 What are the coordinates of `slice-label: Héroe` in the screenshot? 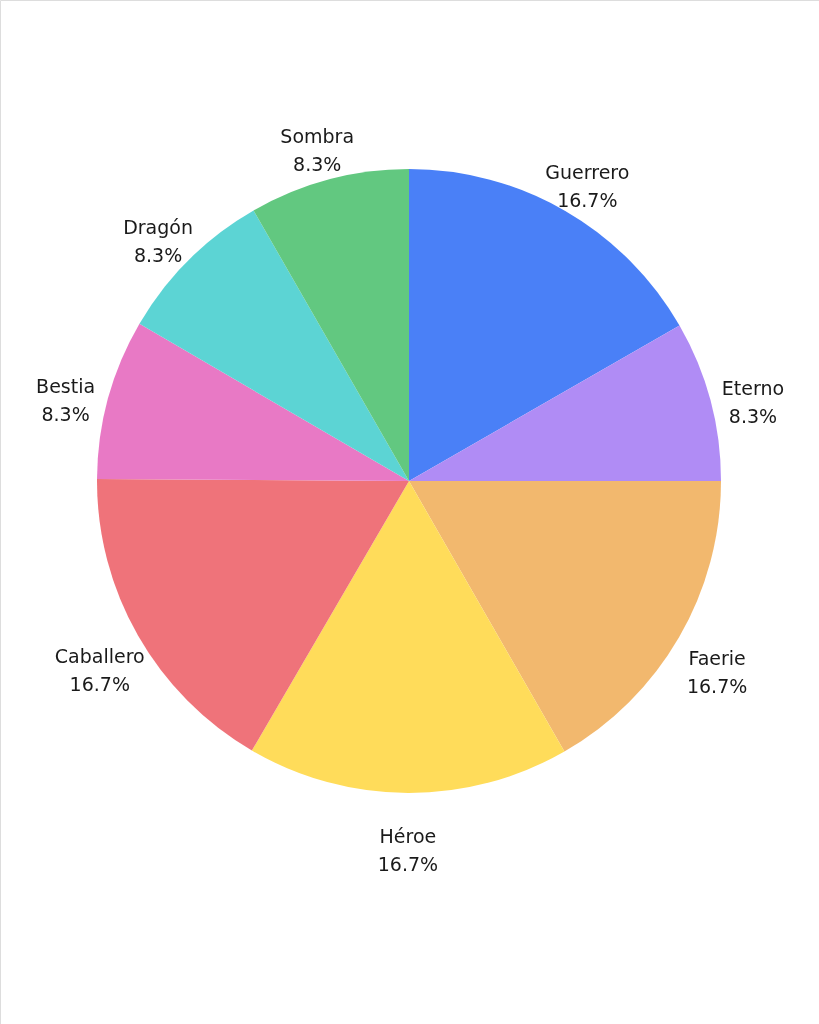 It's located at (408, 836).